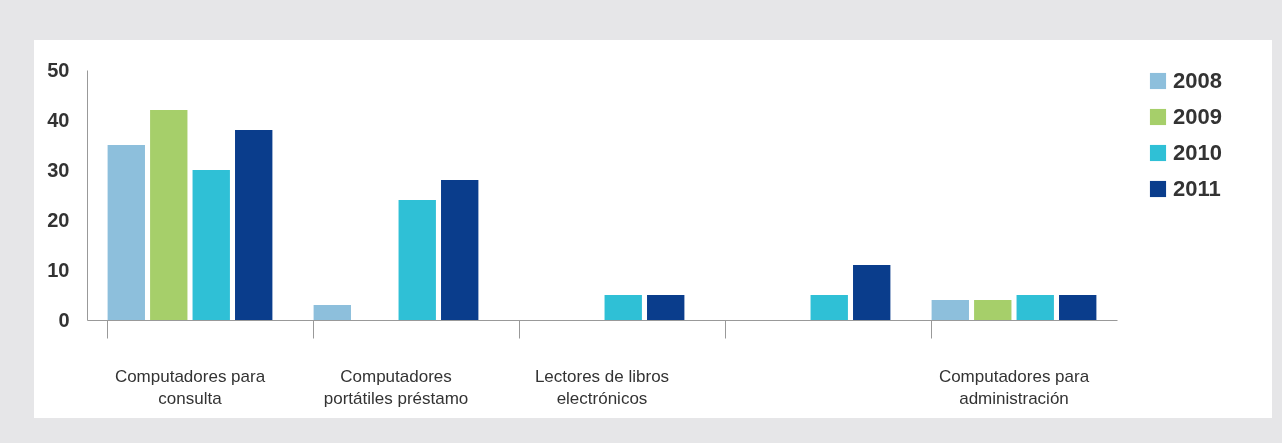  I want to click on x-tick-label: Computadores para consulta, so click(190, 387).